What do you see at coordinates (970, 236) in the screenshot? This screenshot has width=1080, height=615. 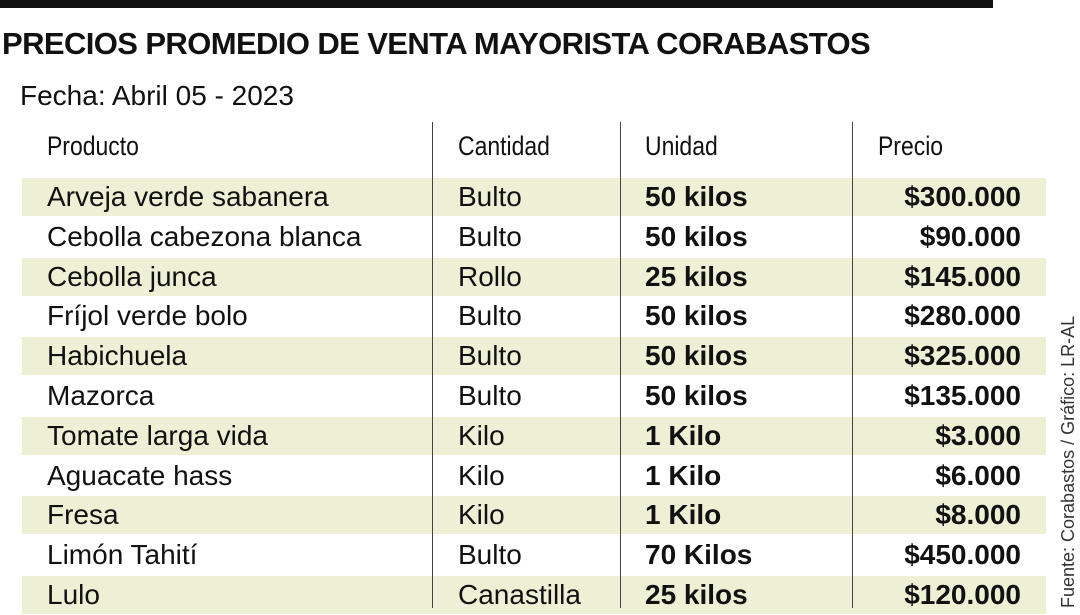 I see `price-cell: $90.000` at bounding box center [970, 236].